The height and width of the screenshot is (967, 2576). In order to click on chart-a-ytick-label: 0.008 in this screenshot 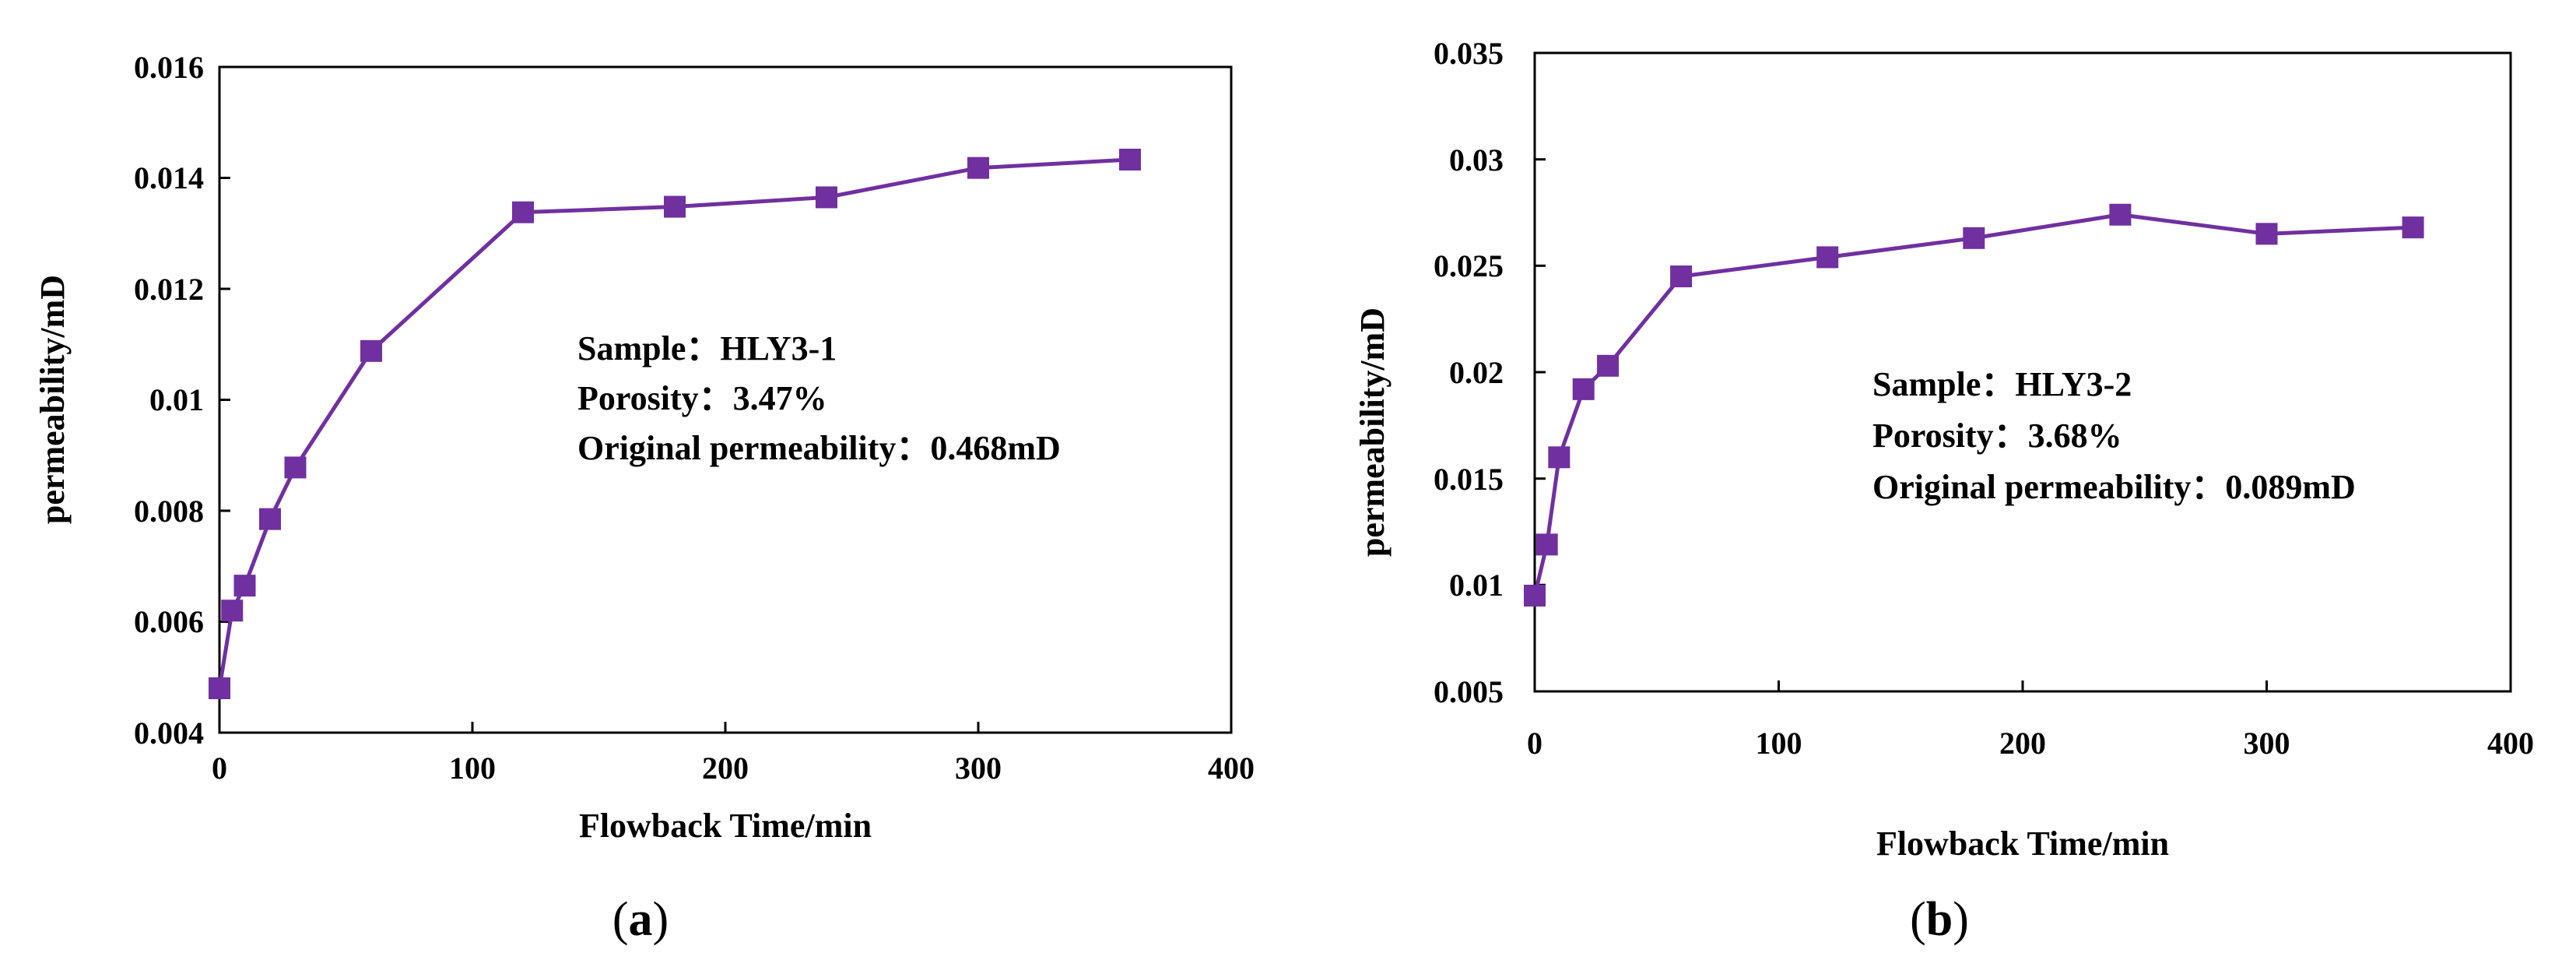, I will do `click(169, 511)`.